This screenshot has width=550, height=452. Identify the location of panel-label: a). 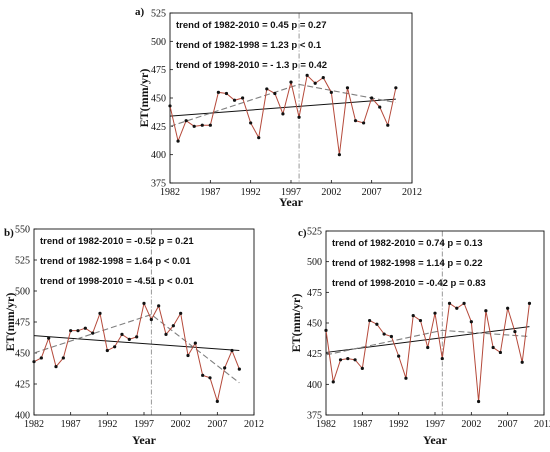
(140, 12).